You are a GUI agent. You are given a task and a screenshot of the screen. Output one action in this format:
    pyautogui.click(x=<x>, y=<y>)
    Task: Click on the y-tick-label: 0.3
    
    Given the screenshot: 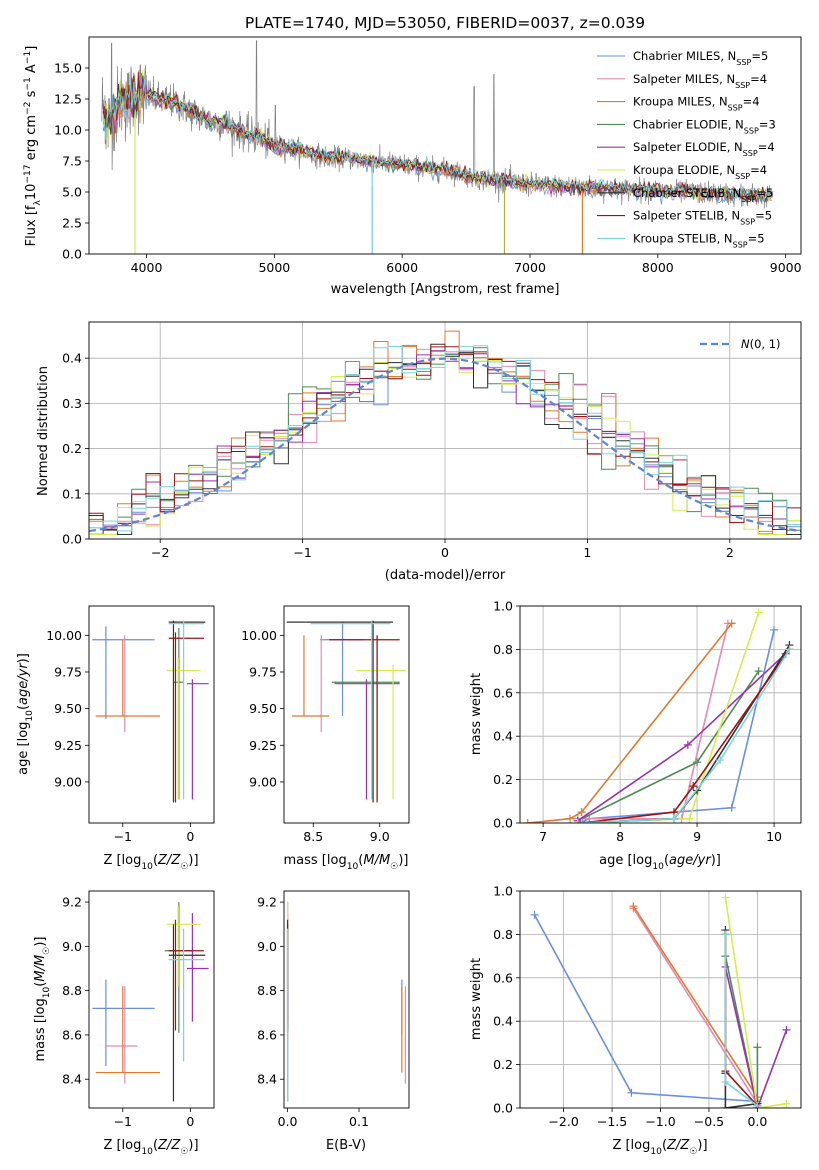 What is the action you would take?
    pyautogui.click(x=72, y=403)
    